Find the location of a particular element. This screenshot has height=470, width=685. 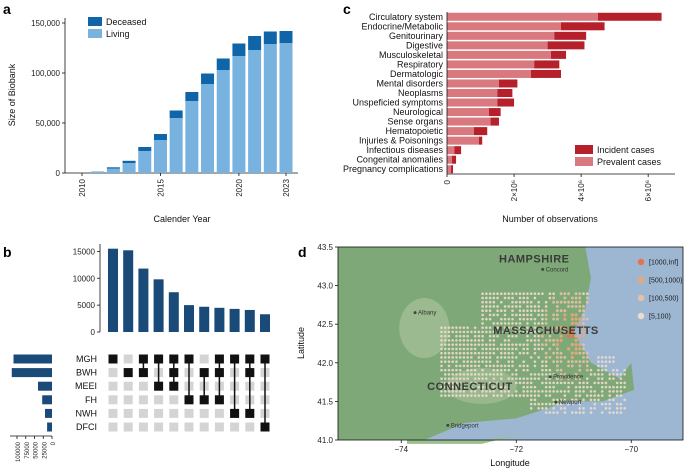

upset-y-tick-label: 10000 is located at coordinates (84, 278).